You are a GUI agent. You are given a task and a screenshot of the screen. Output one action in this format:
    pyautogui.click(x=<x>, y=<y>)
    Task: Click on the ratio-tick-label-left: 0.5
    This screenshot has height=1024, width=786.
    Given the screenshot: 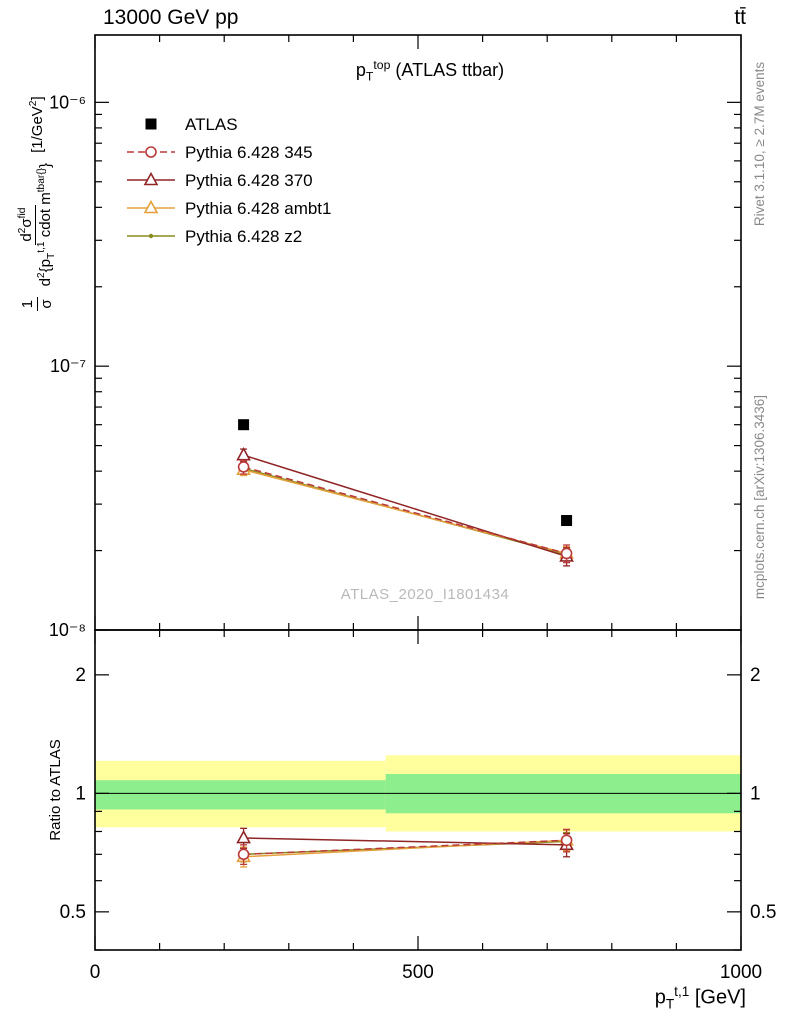 What is the action you would take?
    pyautogui.click(x=73, y=912)
    